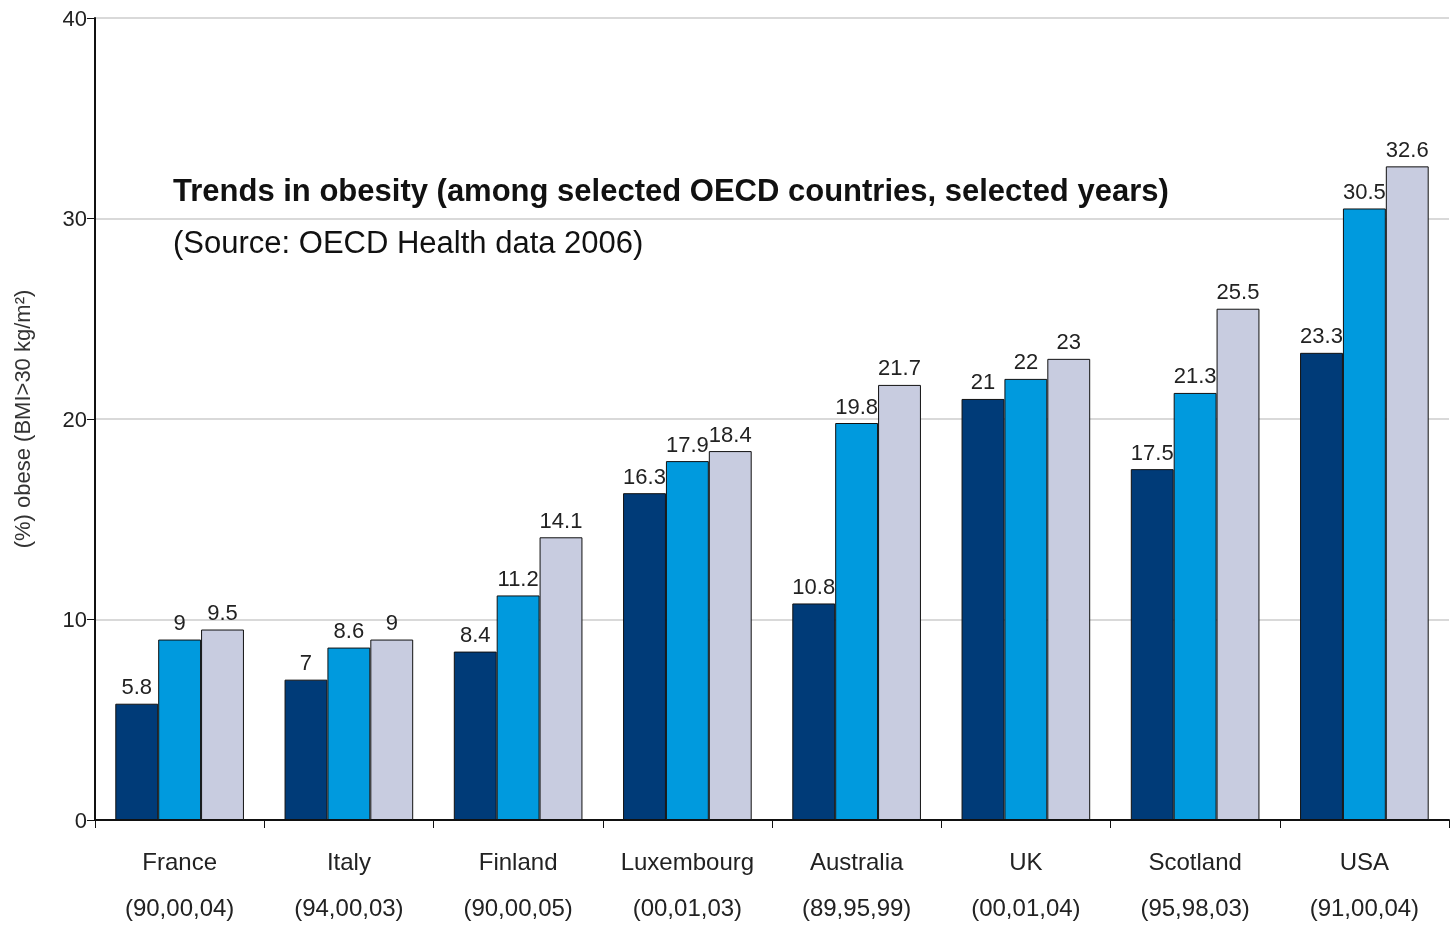 This screenshot has height=930, width=1451. What do you see at coordinates (1321, 336) in the screenshot?
I see `data-label: 23.3` at bounding box center [1321, 336].